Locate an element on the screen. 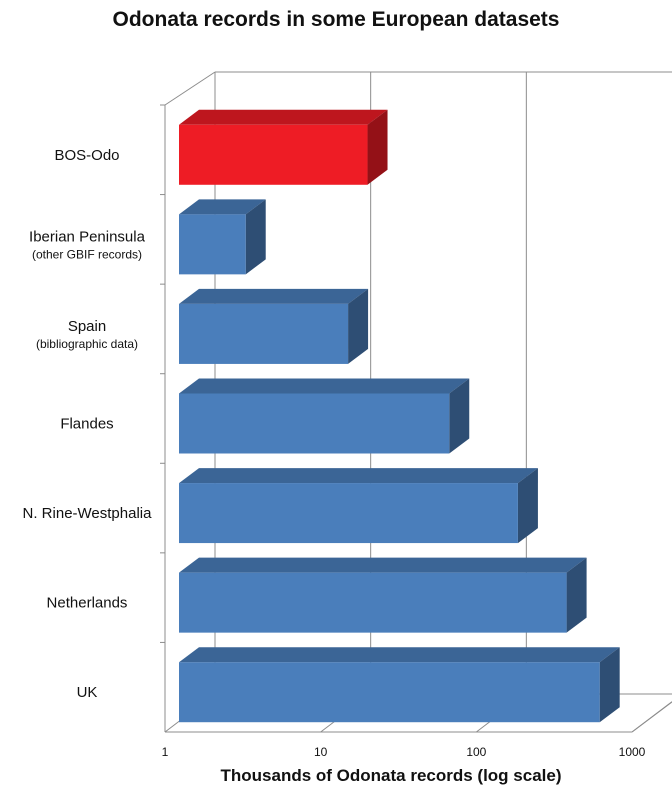 Image resolution: width=672 pixels, height=787 pixels. category-label-2: Spain is located at coordinates (87, 326).